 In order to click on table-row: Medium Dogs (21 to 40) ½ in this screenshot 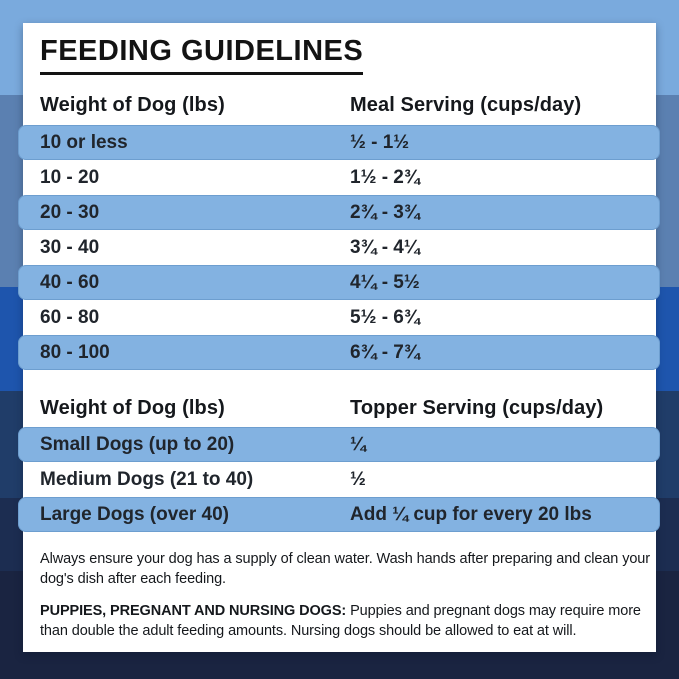, I will do `click(339, 479)`.